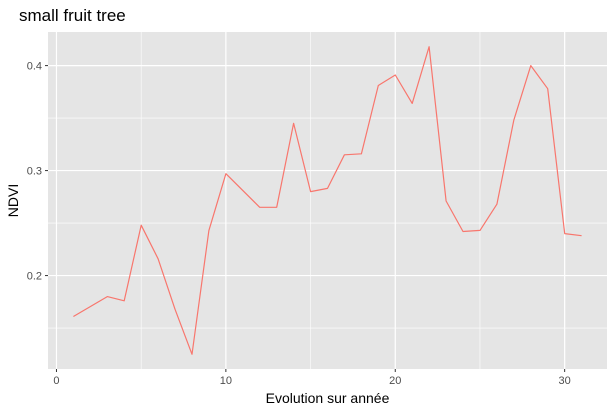 The image size is (612, 413). Describe the element at coordinates (565, 381) in the screenshot. I see `x-tick-label: 30` at that location.